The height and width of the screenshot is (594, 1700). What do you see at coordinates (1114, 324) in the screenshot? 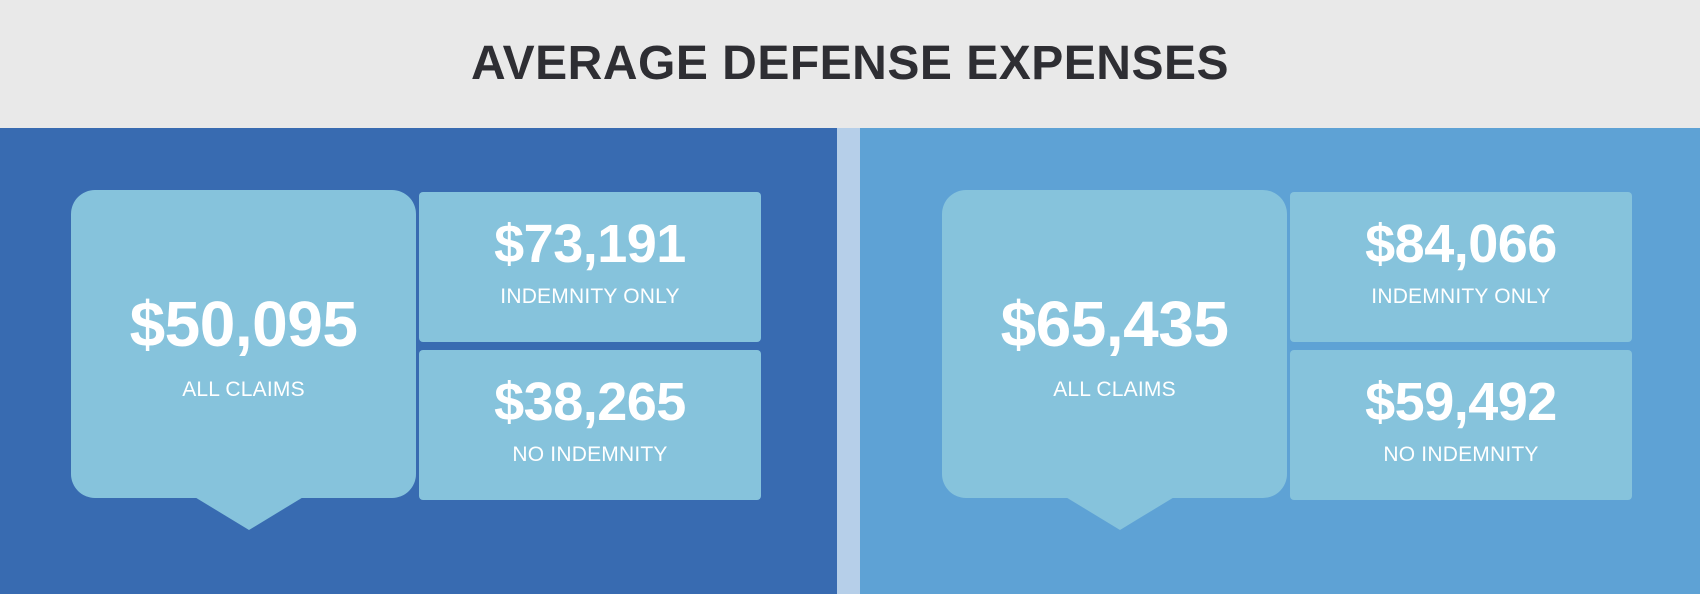
I see `all-claims-value: $65,435` at bounding box center [1114, 324].